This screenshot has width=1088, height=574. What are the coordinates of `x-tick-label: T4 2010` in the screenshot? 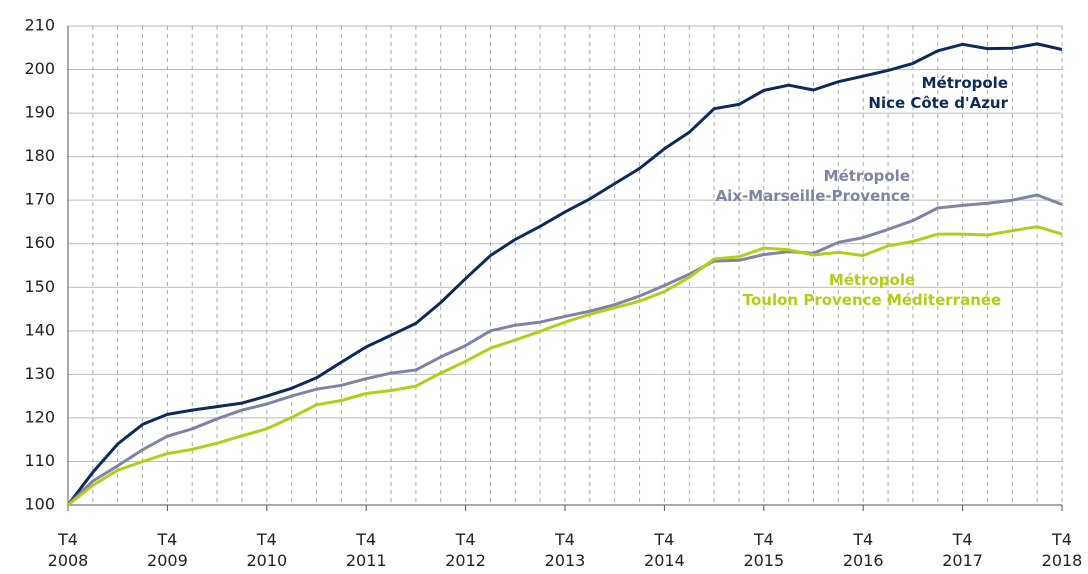 It's located at (267, 550).